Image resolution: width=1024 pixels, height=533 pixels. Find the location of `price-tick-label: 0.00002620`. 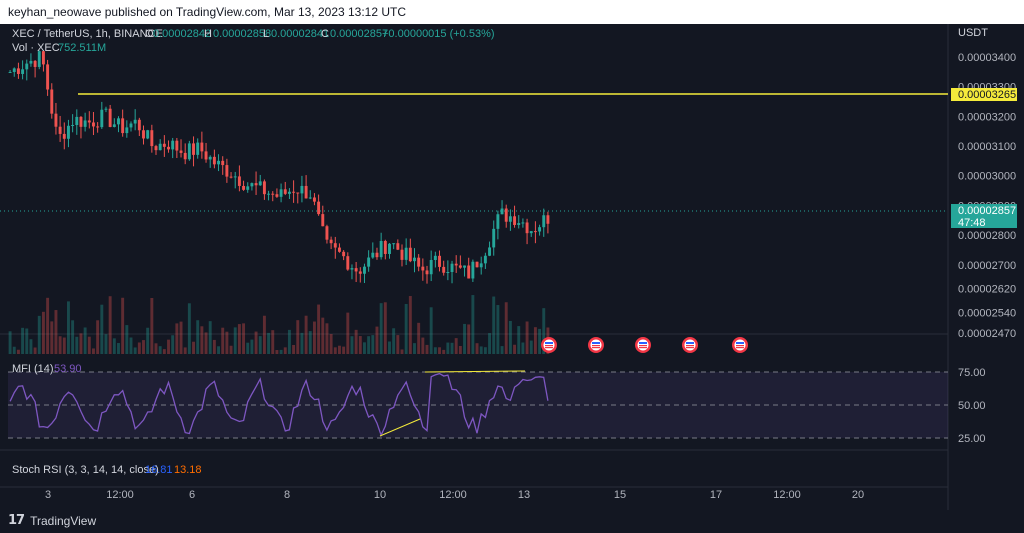

price-tick-label: 0.00002620 is located at coordinates (987, 290).